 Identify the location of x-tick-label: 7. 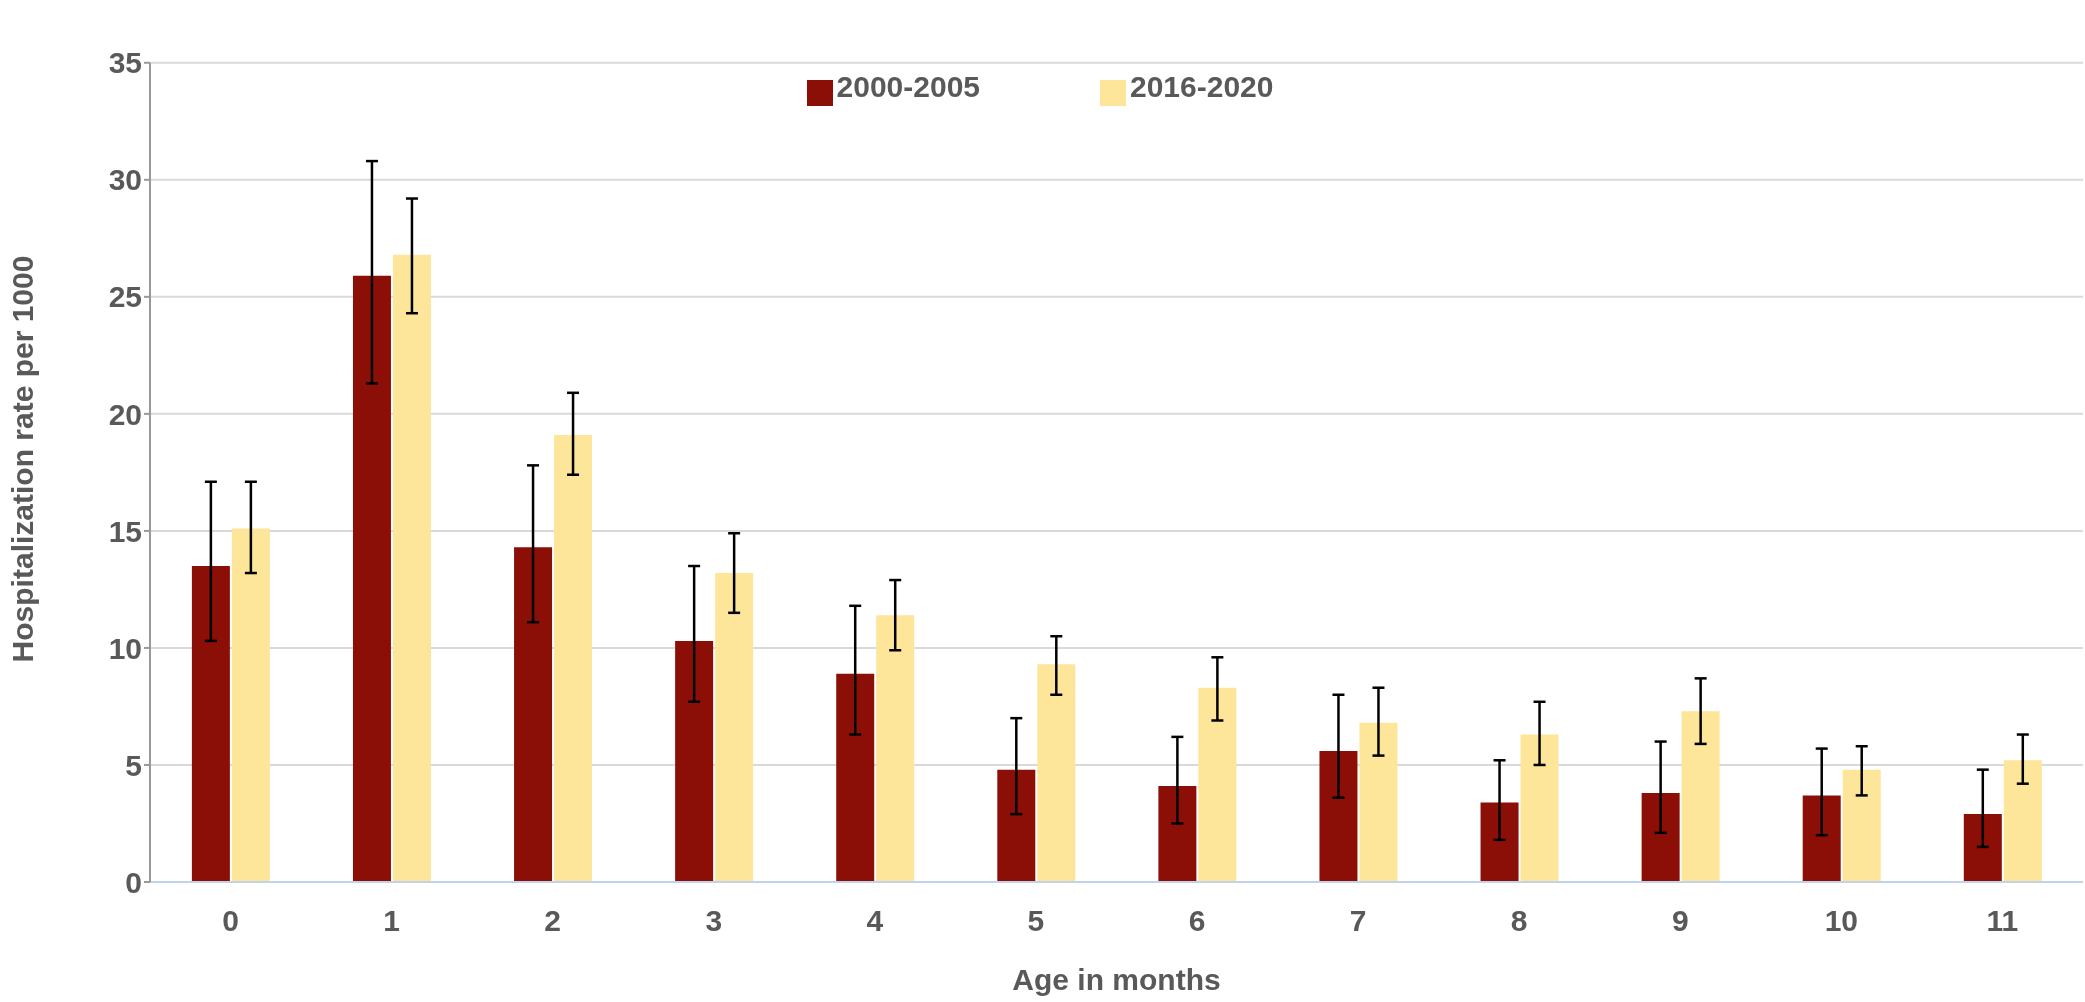
(1358, 921).